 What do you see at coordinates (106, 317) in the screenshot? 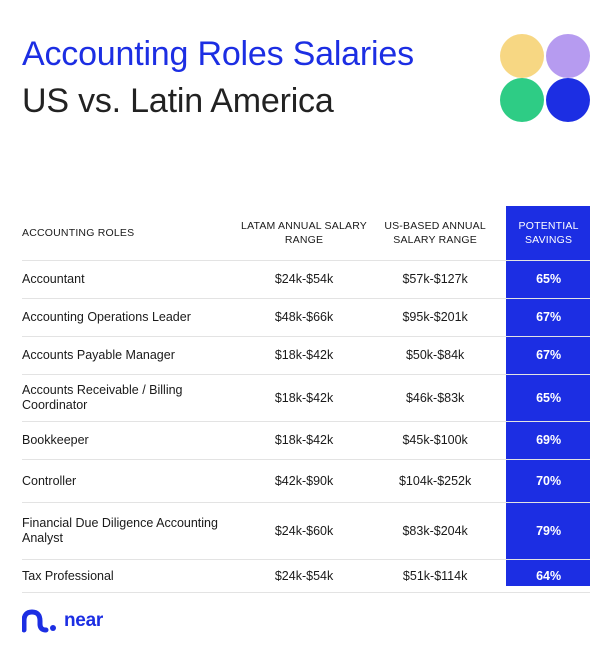
I see `role-cell: Accounting Operations Leader` at bounding box center [106, 317].